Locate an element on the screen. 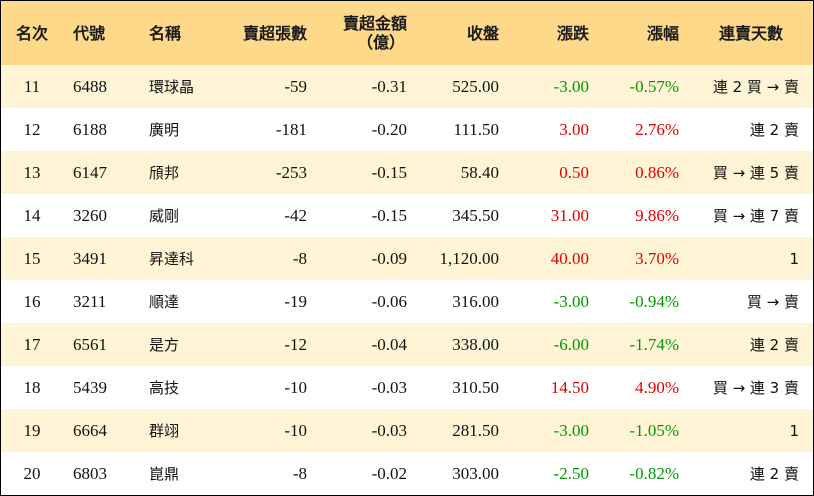 This screenshot has height=496, width=814. table-row: 19 6664 群翊 -10 -0.03 281.50 -3.00 -1.05% 1 is located at coordinates (407, 430).